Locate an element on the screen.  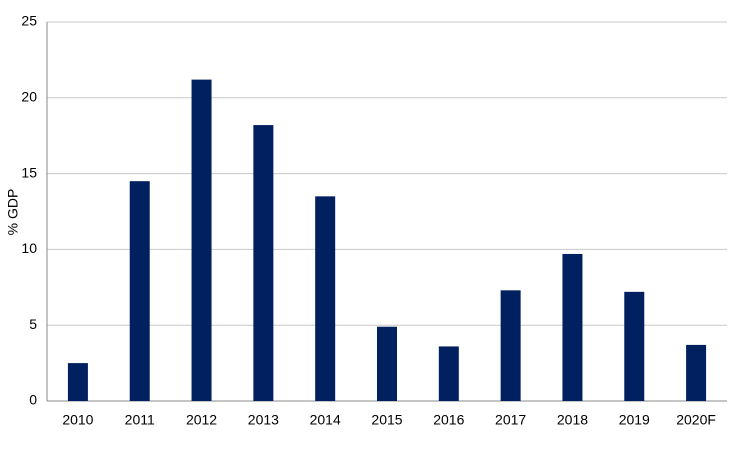
y-tick-label: 25 is located at coordinates (29, 21).